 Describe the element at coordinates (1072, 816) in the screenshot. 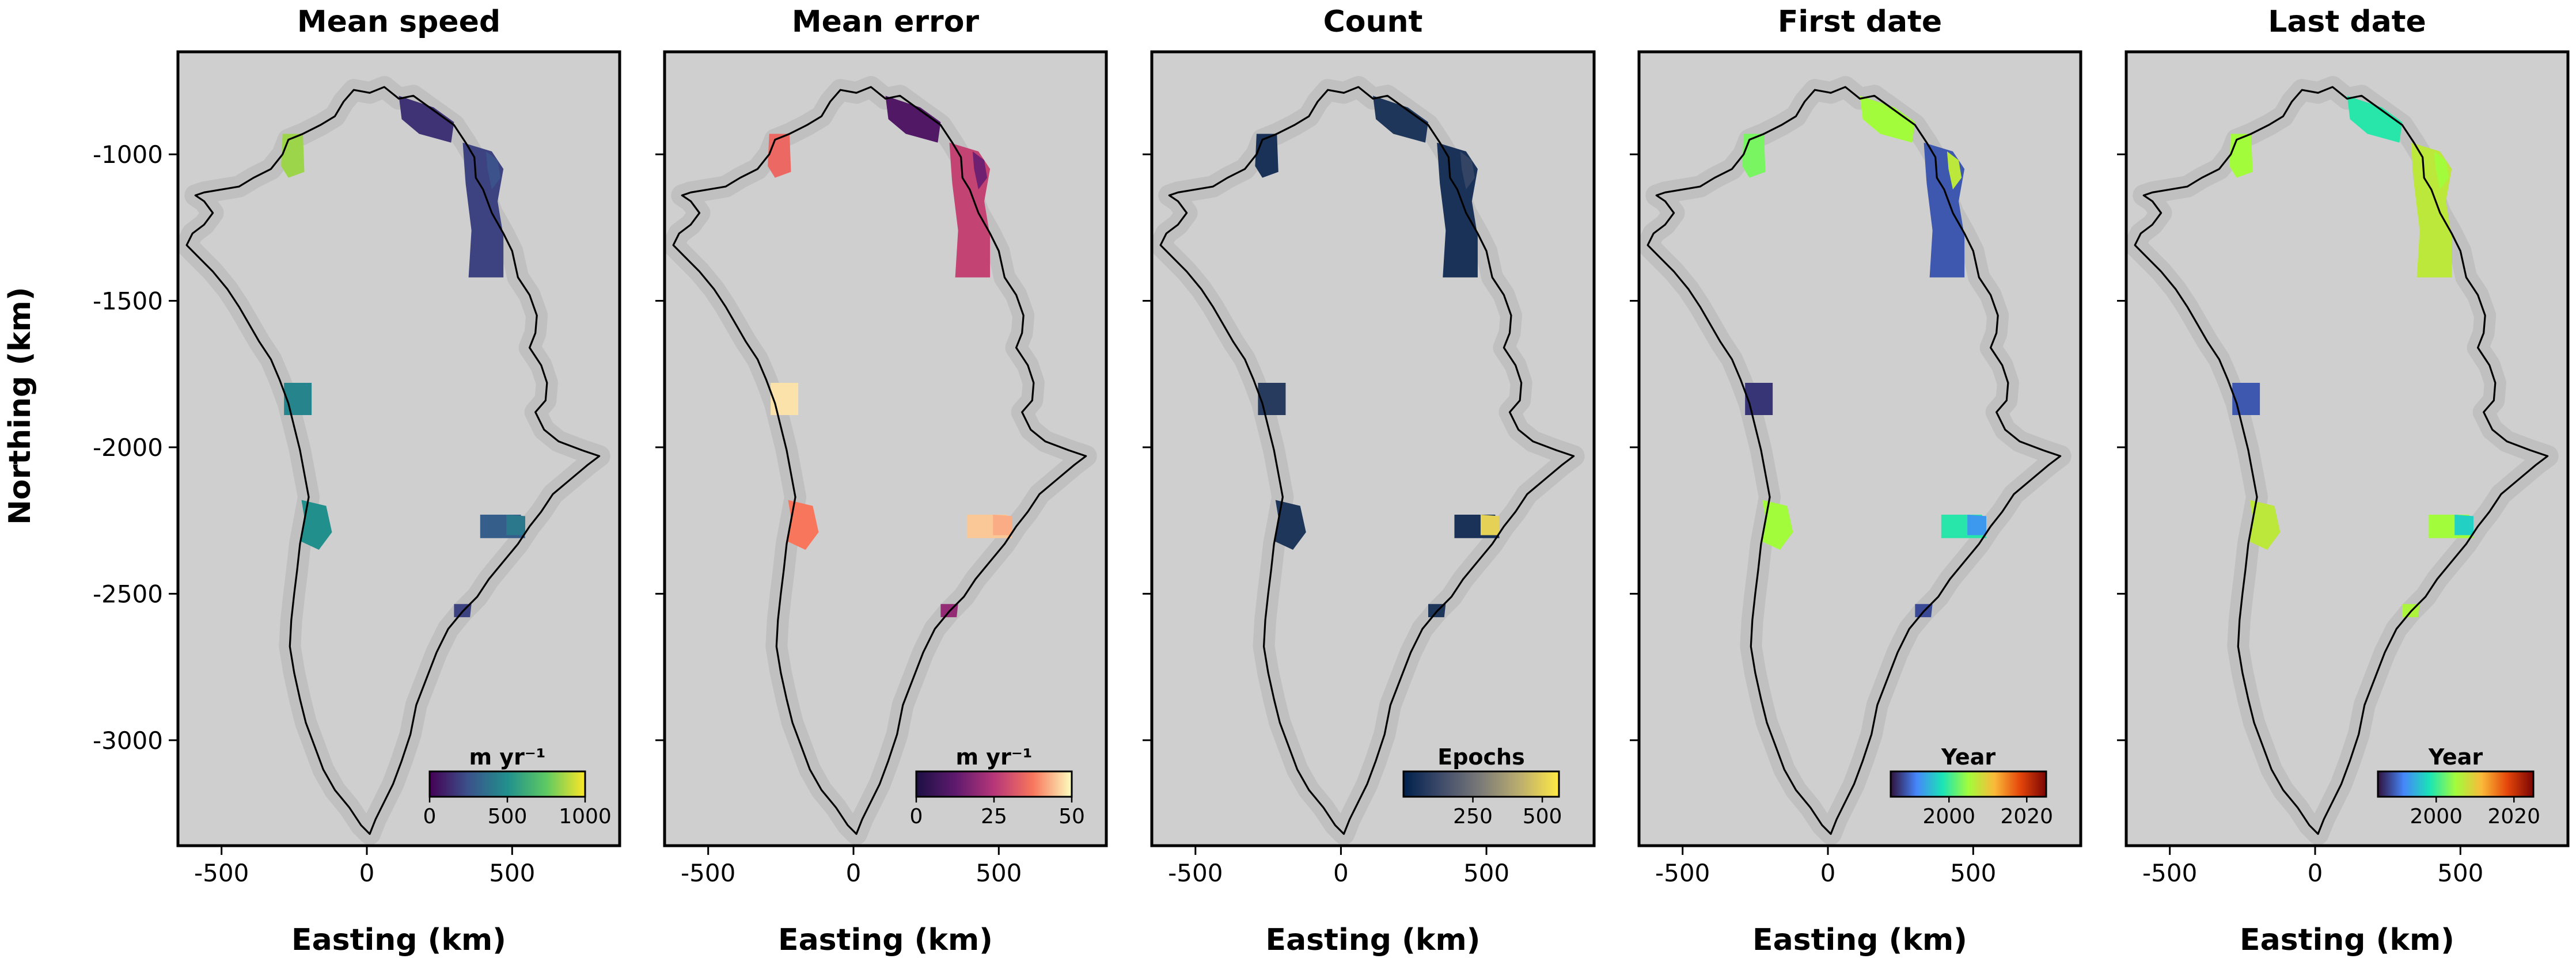

I see `colorbar-tick-label: 50` at that location.